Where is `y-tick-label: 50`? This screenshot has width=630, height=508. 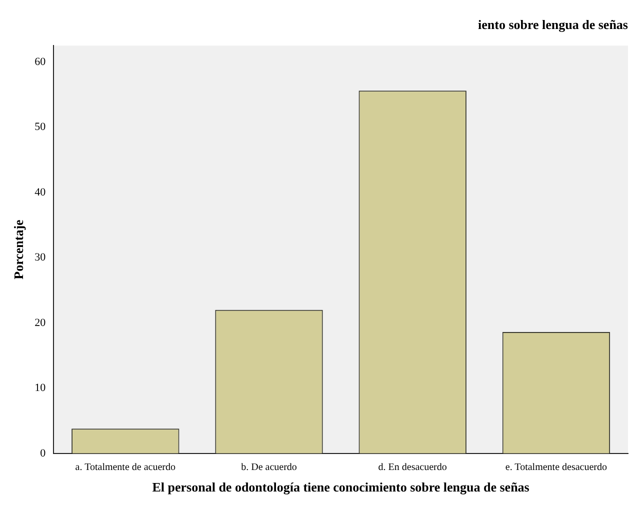
y-tick-label: 50 is located at coordinates (40, 127).